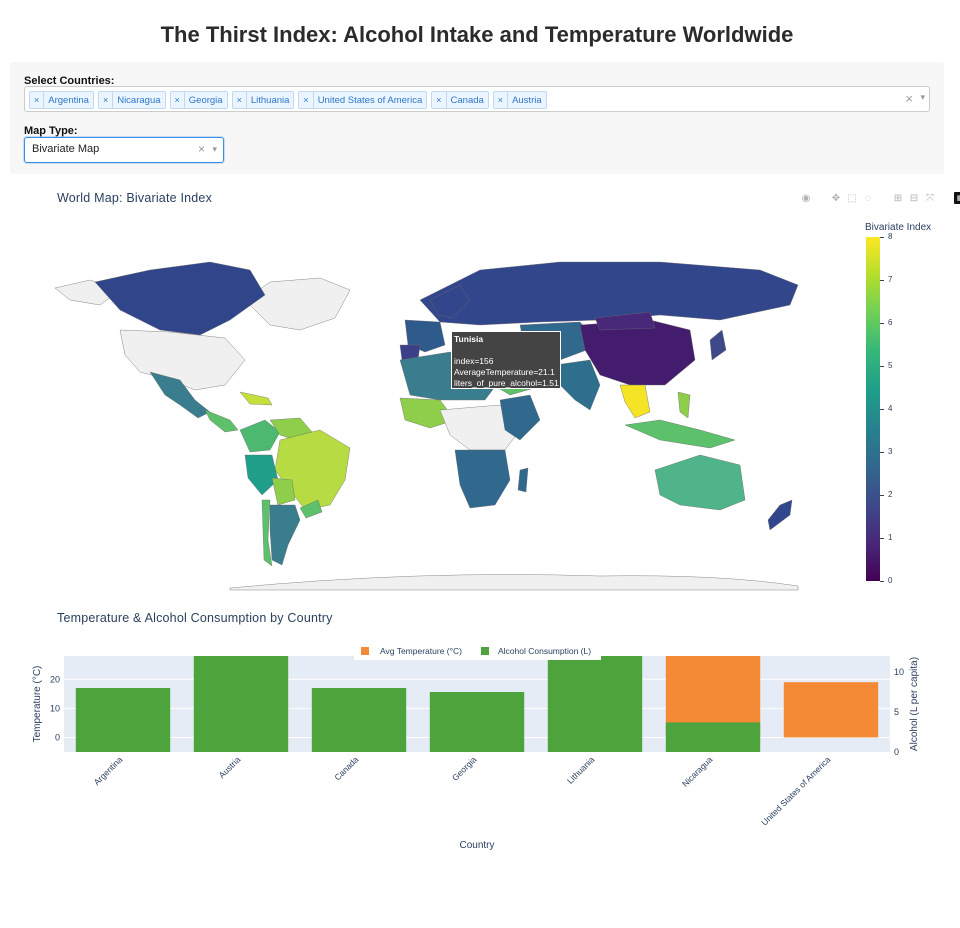  Describe the element at coordinates (873, 409) in the screenshot. I see `colorbar` at that location.